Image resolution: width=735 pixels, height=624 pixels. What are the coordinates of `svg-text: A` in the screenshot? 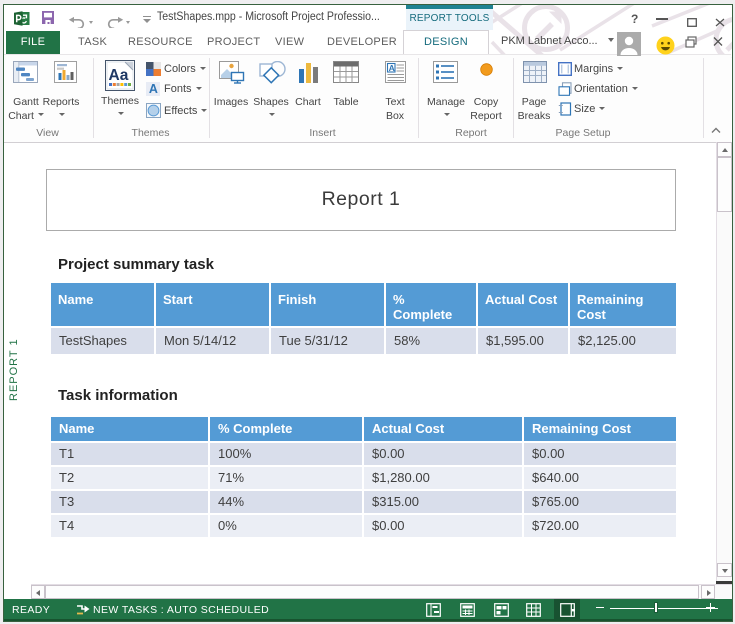 It's located at (392, 68).